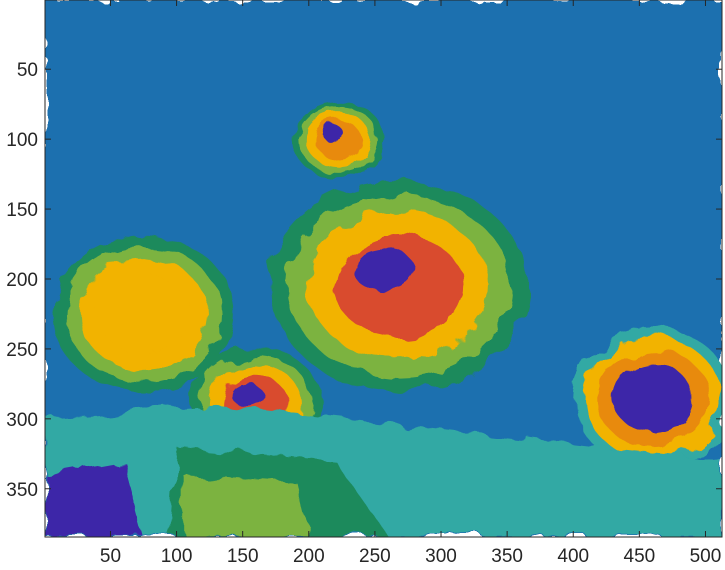 This screenshot has width=725, height=570. What do you see at coordinates (22, 140) in the screenshot?
I see `y-tick-label: 100` at bounding box center [22, 140].